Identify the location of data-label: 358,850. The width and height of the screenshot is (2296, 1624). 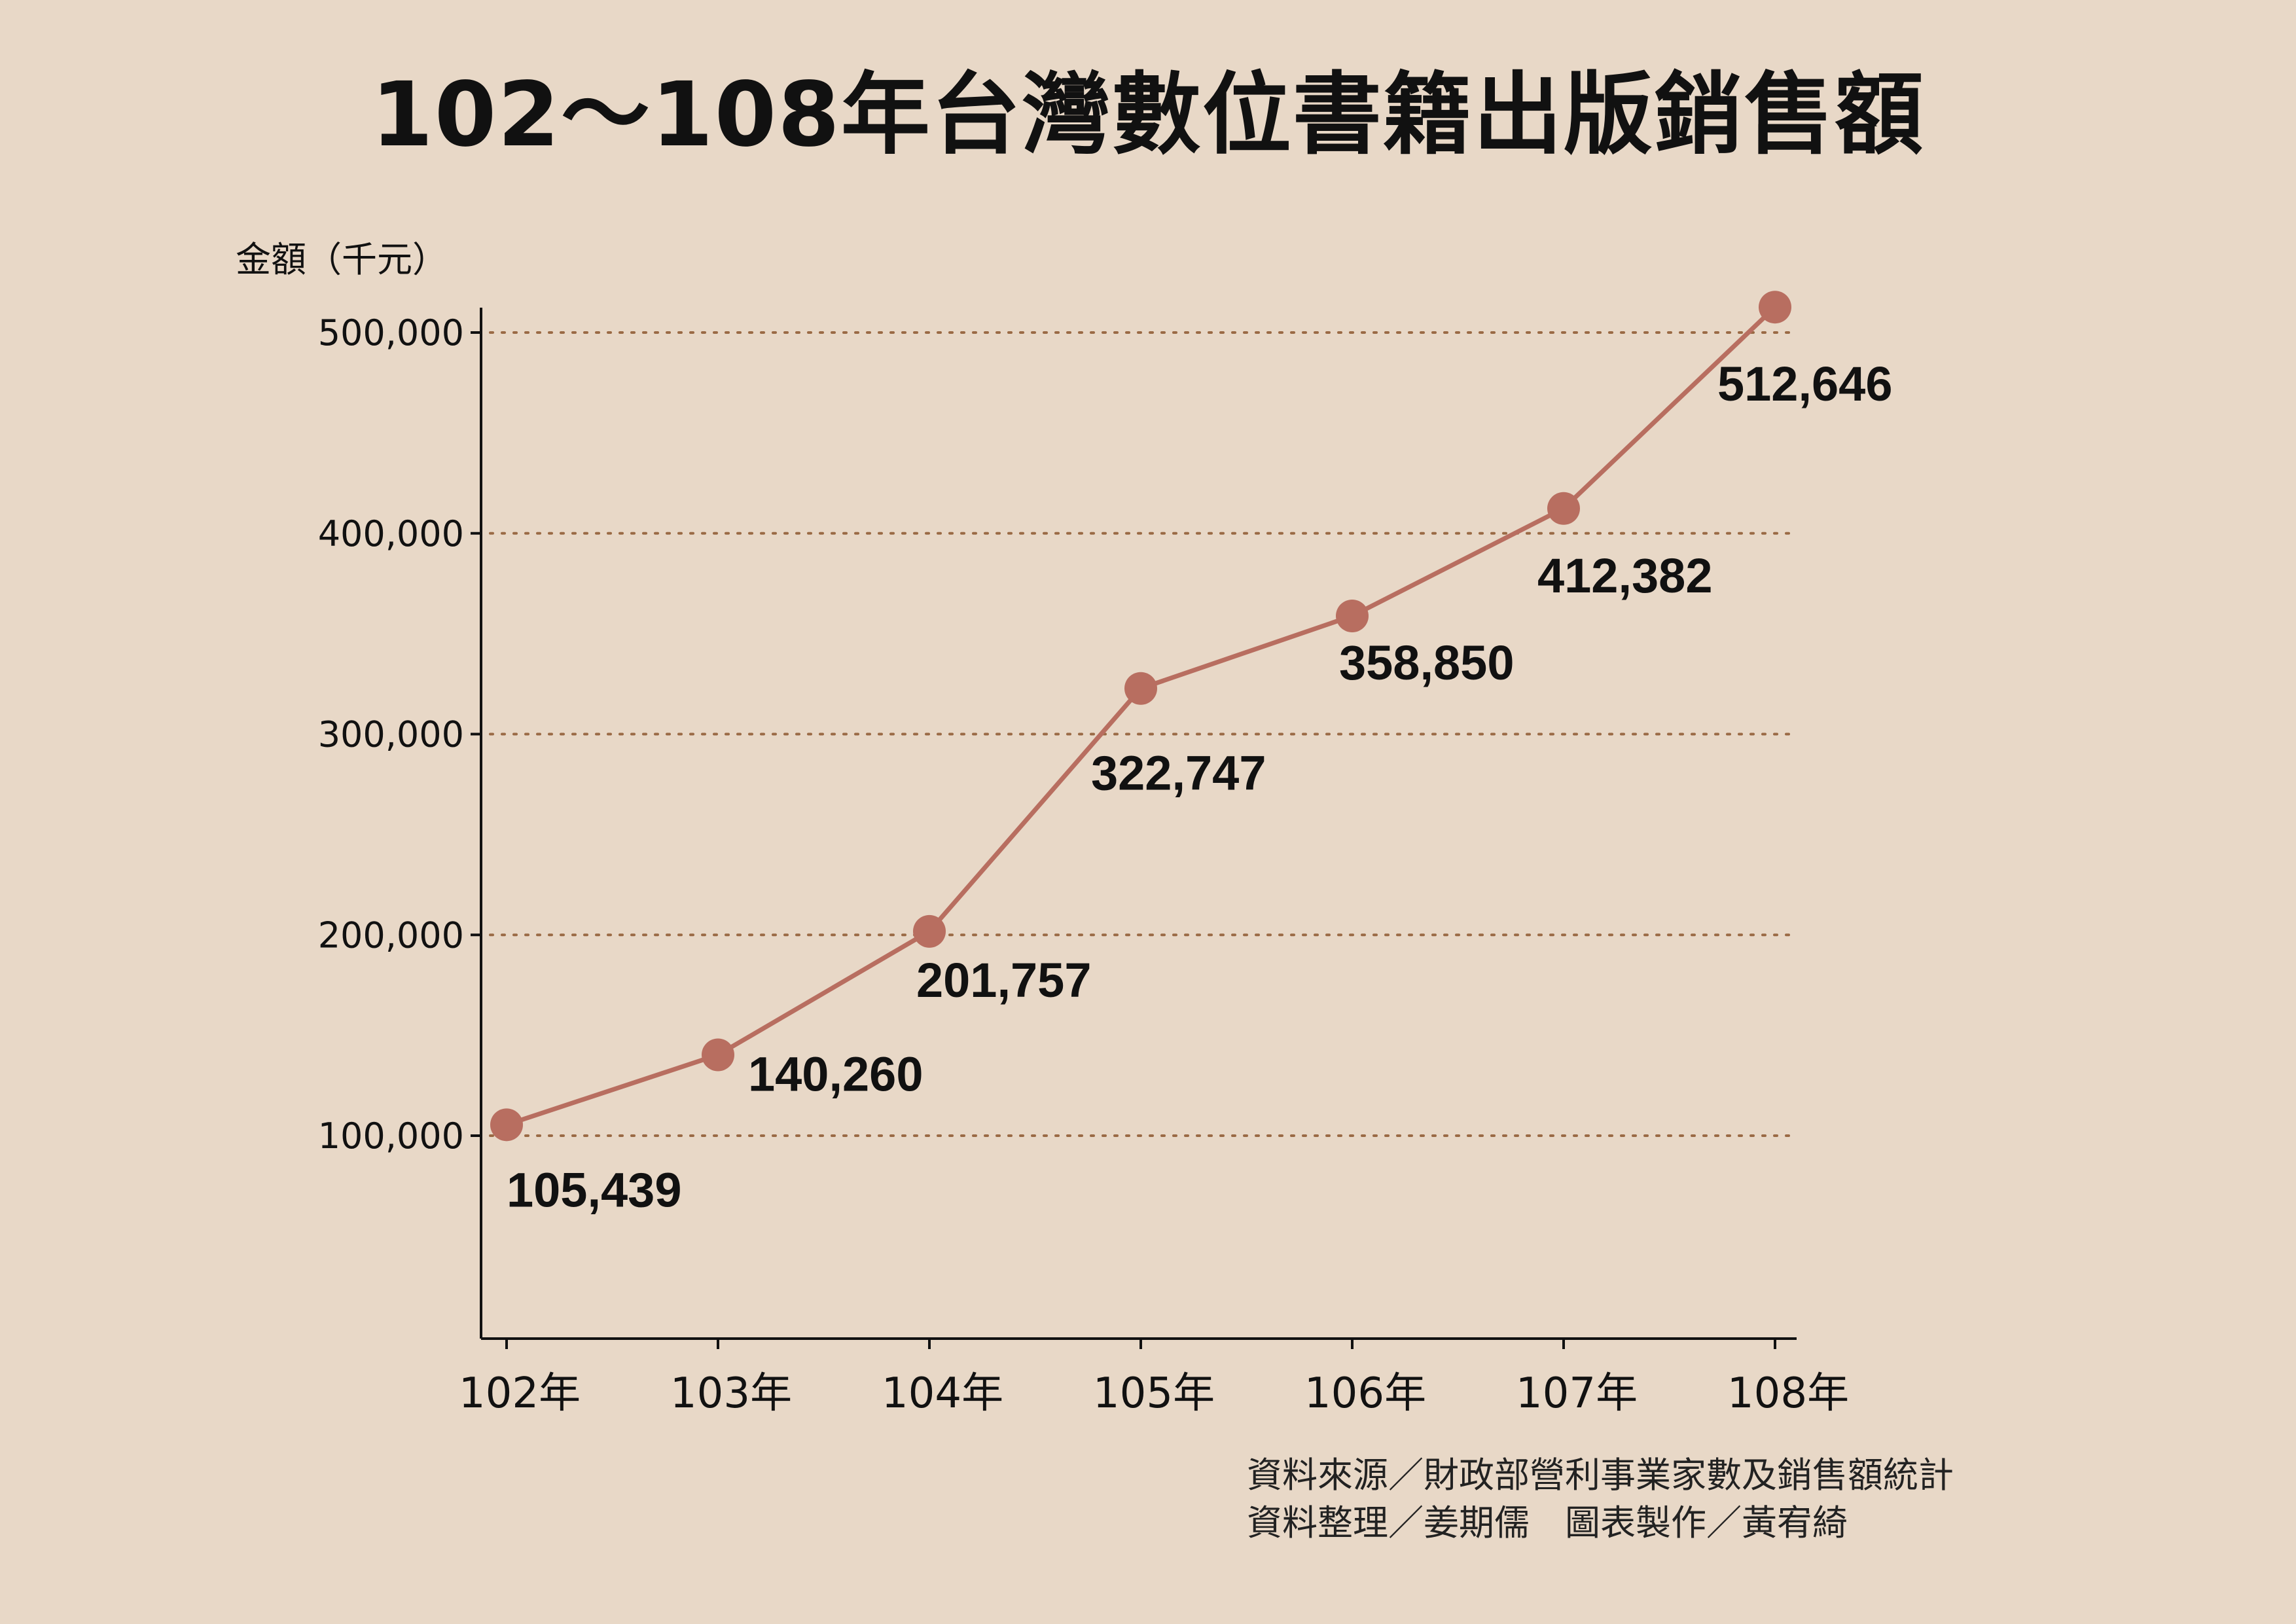
(1427, 663).